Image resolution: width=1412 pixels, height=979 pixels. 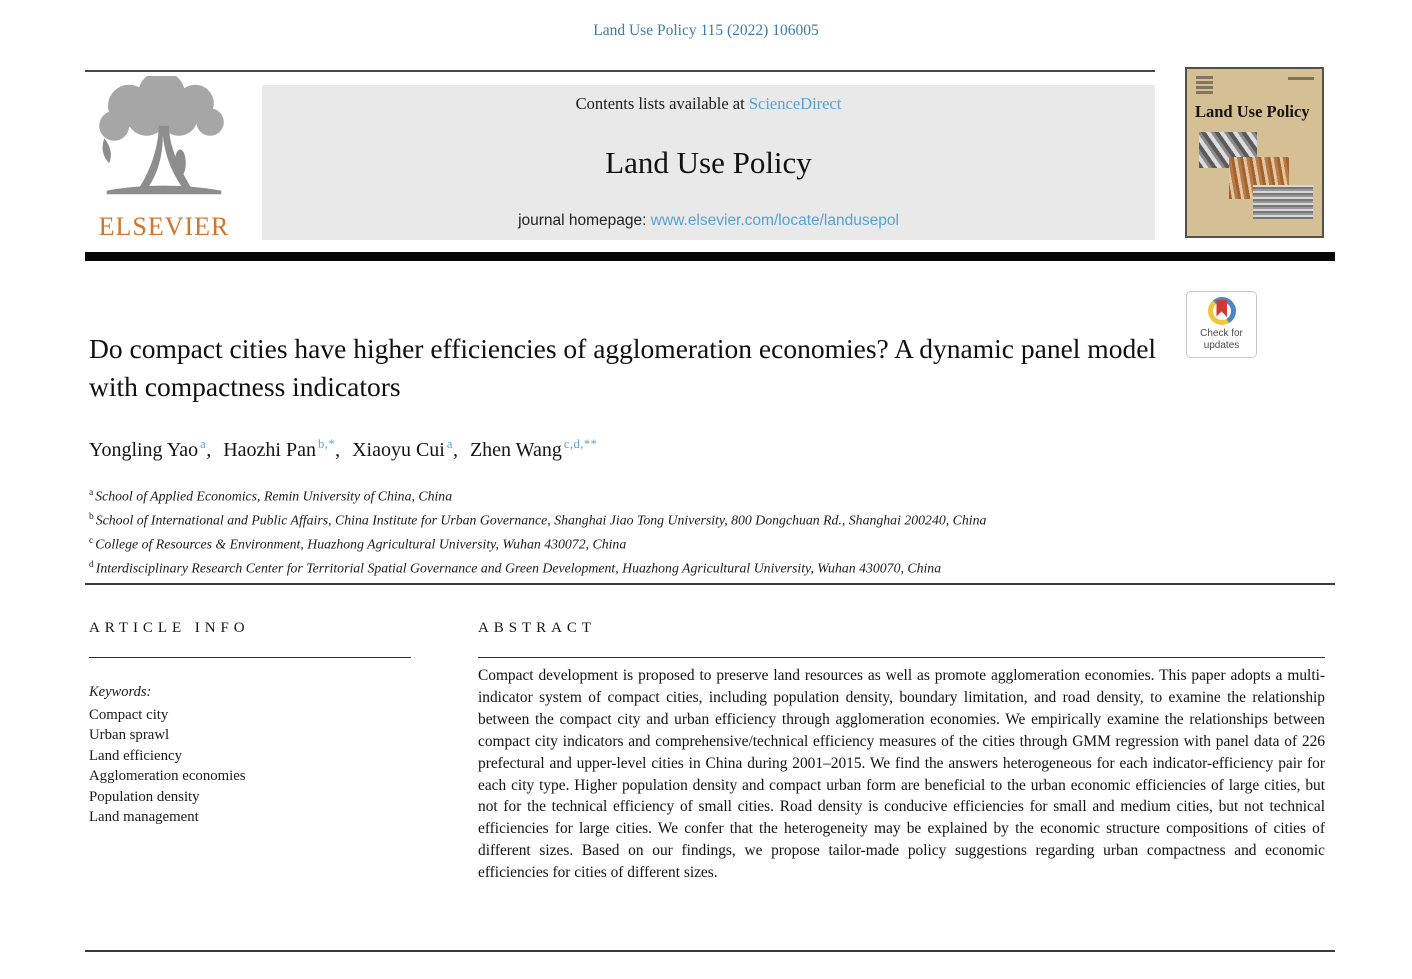 I want to click on masthead-black-bar, so click(x=710, y=256).